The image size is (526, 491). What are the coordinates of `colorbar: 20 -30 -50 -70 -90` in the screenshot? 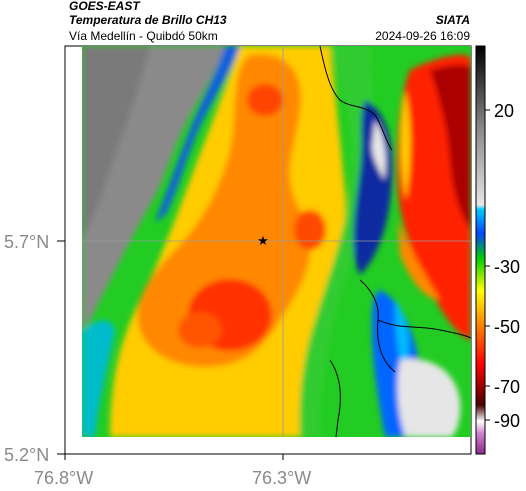 It's located at (497, 250).